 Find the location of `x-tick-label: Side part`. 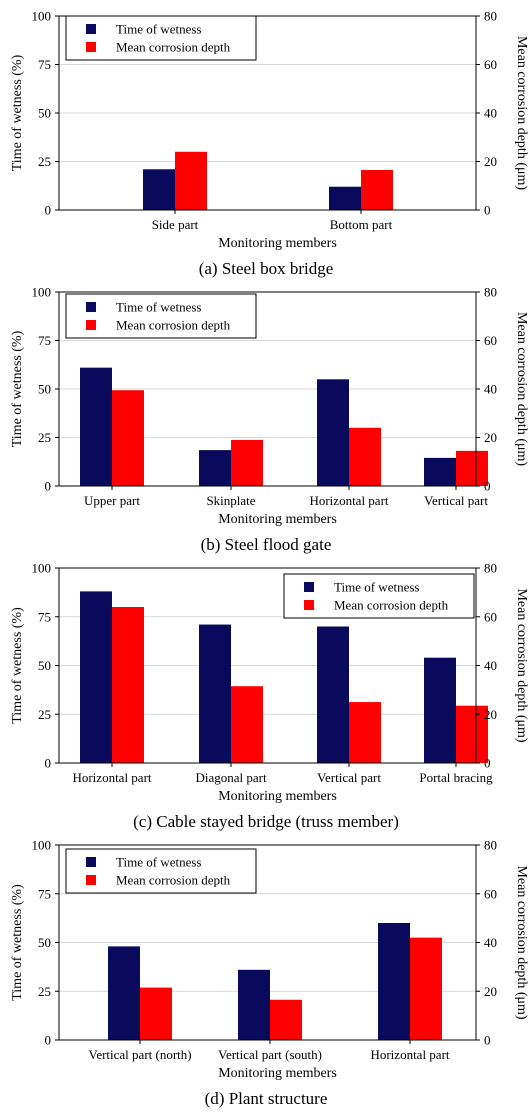

x-tick-label: Side part is located at coordinates (175, 224).